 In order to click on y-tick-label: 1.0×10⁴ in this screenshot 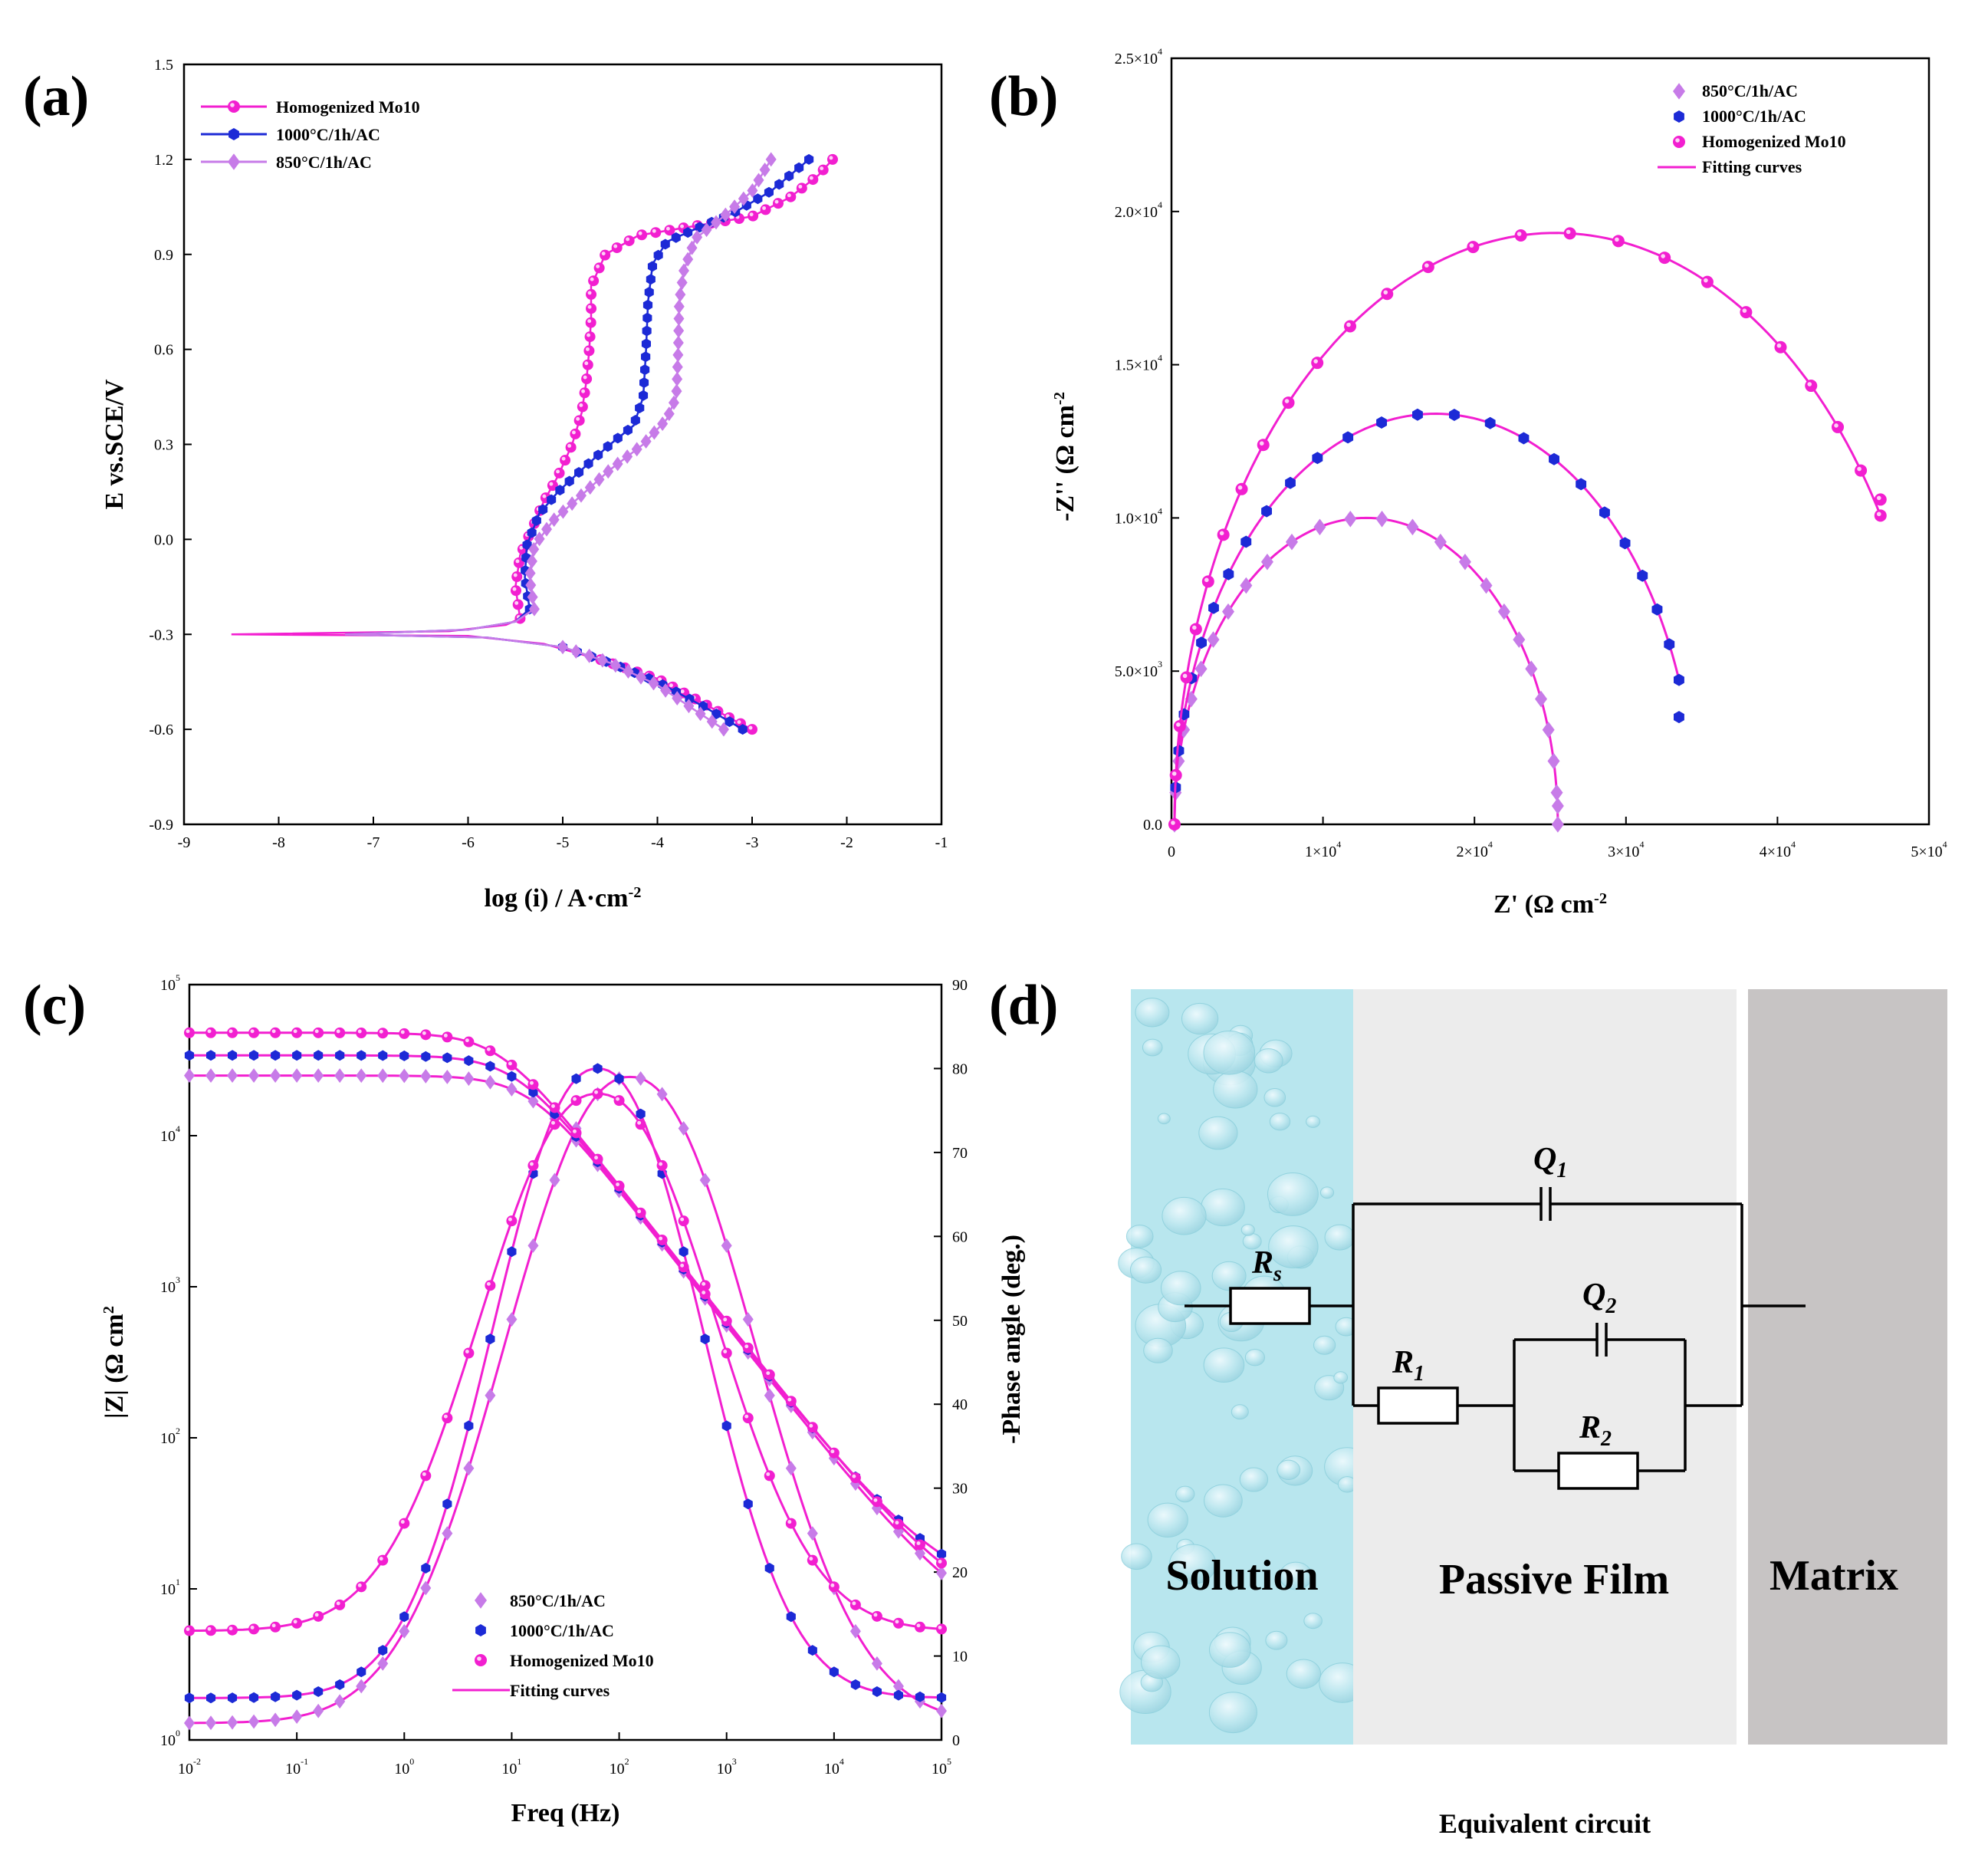, I will do `click(1138, 516)`.